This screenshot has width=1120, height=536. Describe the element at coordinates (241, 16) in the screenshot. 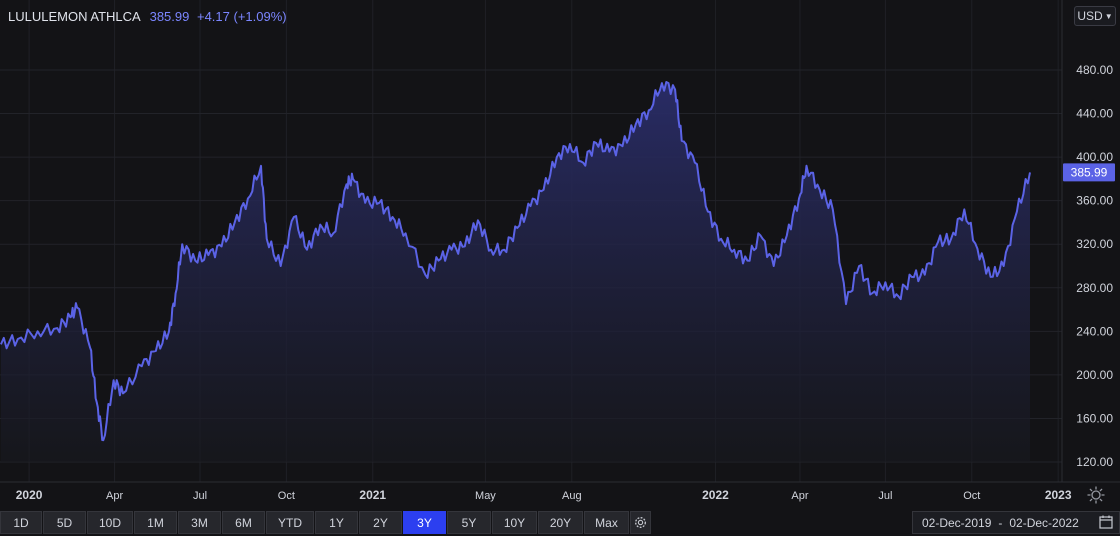

I see `instrument-change: +4.17 (+1.09%)` at that location.